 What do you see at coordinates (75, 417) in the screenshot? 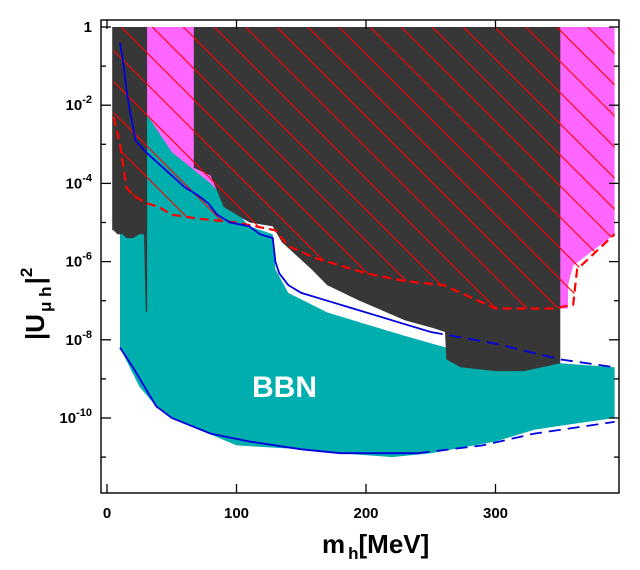
I see `y-tick-label: 10⁻¹⁰` at bounding box center [75, 417].